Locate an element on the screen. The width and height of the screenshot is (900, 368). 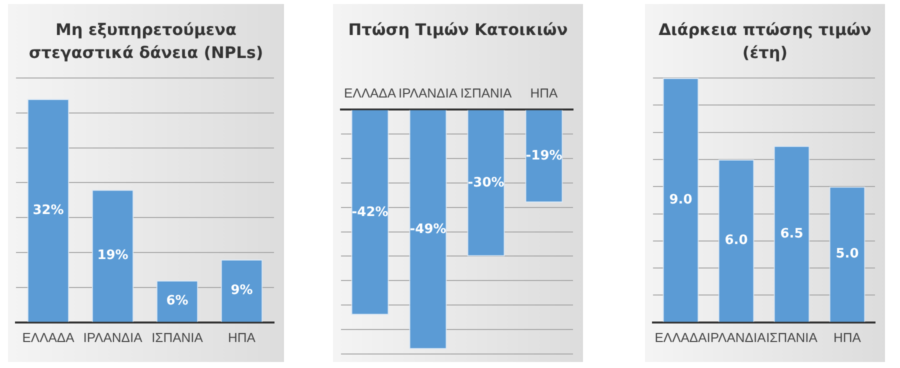
data-label: 32% is located at coordinates (48, 210).